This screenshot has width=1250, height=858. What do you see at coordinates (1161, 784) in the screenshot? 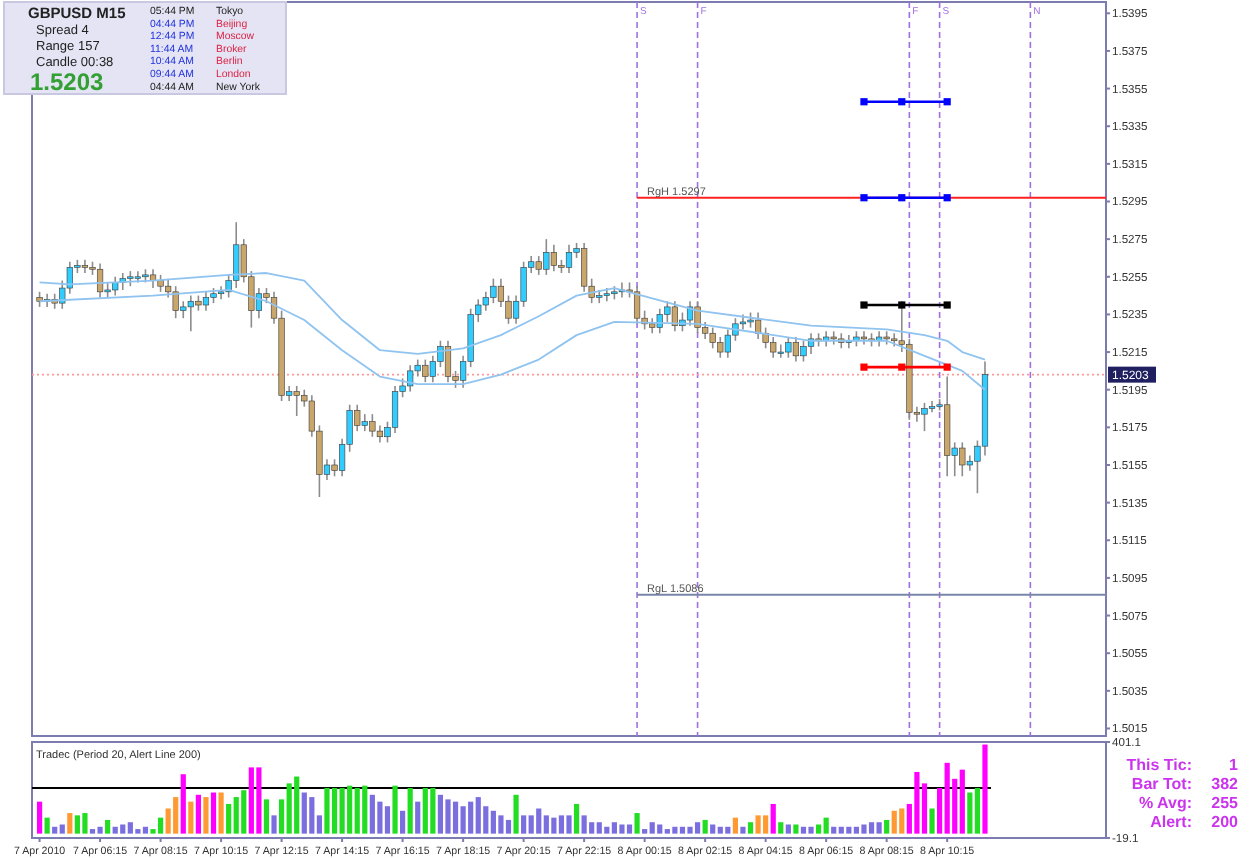
I see `text: Bar Tot:` at bounding box center [1161, 784].